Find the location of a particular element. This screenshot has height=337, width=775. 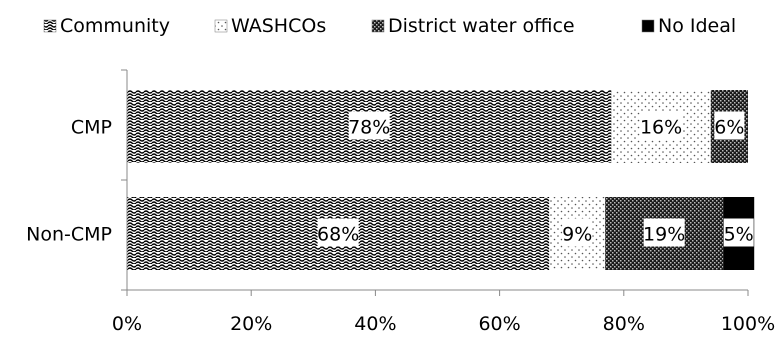

data-label-non-cmp-district-water-office: 19% is located at coordinates (664, 235).